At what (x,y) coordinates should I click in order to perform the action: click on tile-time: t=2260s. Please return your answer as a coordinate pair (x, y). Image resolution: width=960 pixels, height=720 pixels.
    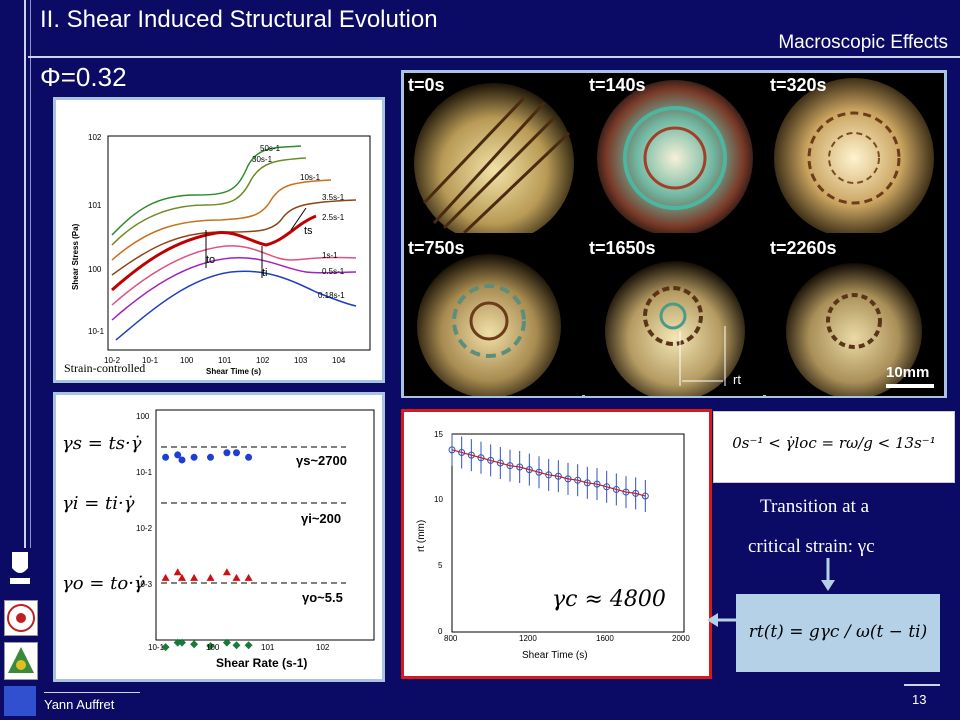
    Looking at the image, I should click on (803, 248).